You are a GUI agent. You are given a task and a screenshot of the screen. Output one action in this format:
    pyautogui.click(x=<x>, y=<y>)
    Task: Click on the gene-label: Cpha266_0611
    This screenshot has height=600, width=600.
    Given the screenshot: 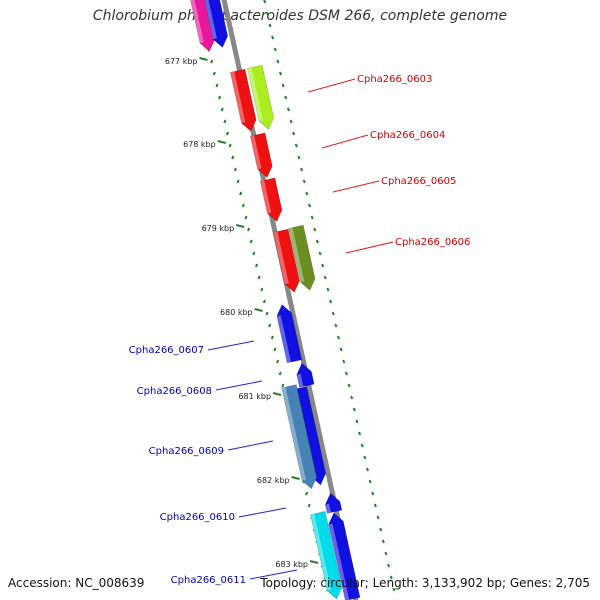 What is the action you would take?
    pyautogui.click(x=208, y=580)
    